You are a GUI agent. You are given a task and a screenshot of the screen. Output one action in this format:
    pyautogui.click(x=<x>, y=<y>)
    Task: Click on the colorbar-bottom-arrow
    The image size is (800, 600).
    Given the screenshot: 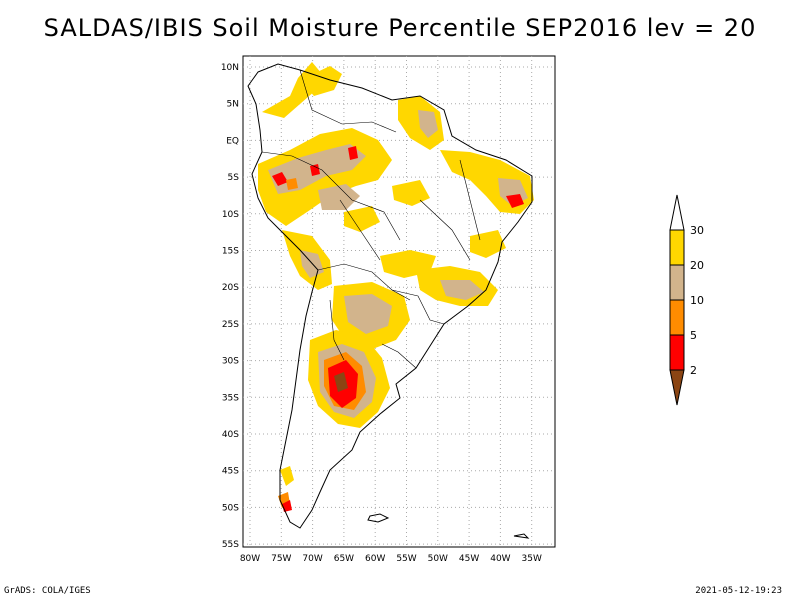 What is the action you would take?
    pyautogui.click(x=677, y=387)
    